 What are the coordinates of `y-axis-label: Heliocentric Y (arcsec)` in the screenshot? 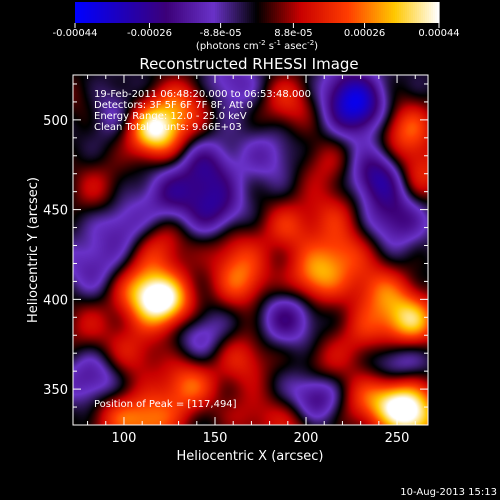 It's located at (33, 250).